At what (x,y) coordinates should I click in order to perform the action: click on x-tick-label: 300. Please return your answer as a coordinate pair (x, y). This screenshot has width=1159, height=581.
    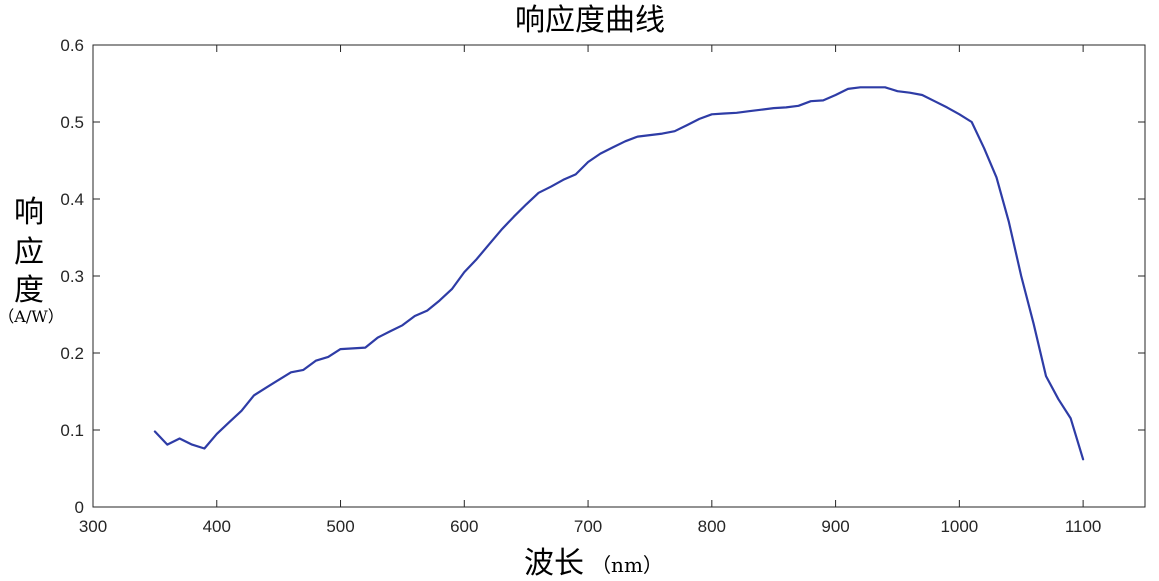
    Looking at the image, I should click on (93, 526).